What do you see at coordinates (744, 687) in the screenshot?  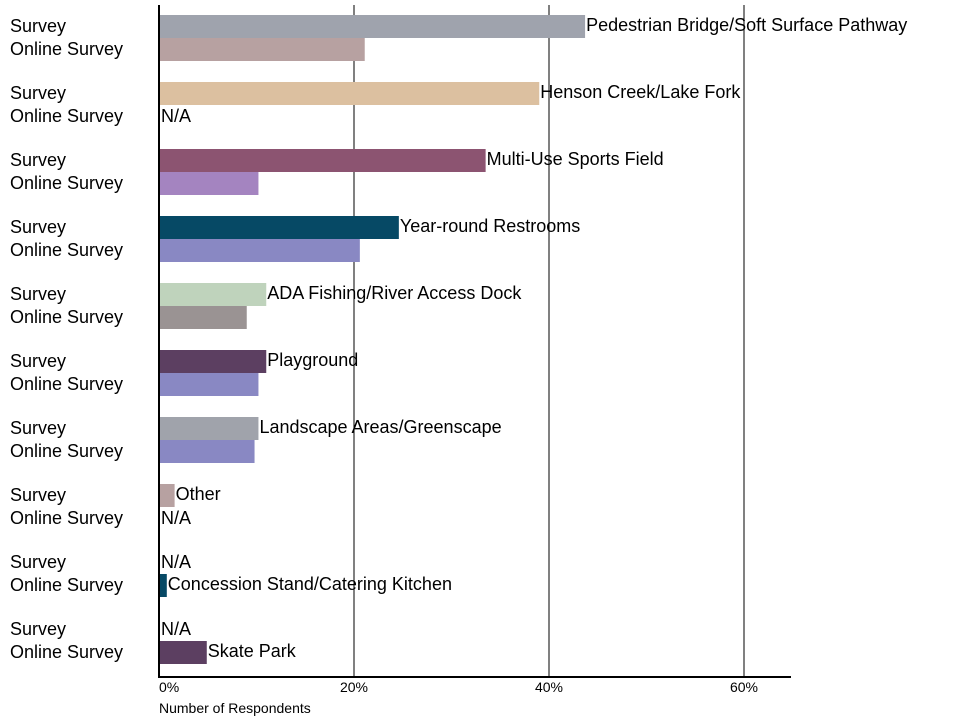 I see `x-tick-label: 60%` at bounding box center [744, 687].